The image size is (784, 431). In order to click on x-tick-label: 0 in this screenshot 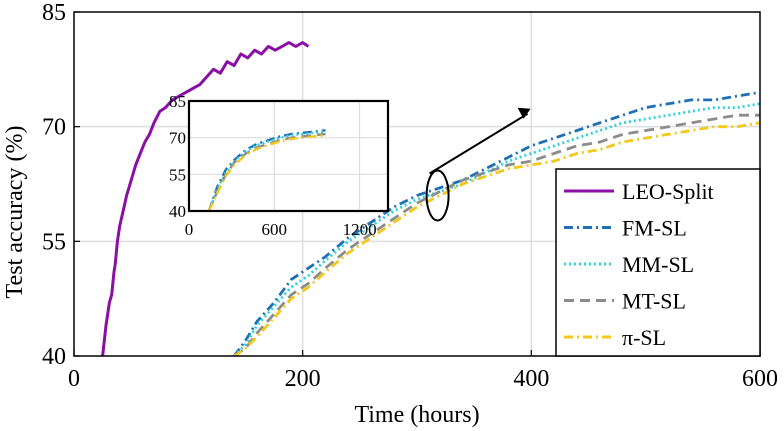, I will do `click(74, 379)`.